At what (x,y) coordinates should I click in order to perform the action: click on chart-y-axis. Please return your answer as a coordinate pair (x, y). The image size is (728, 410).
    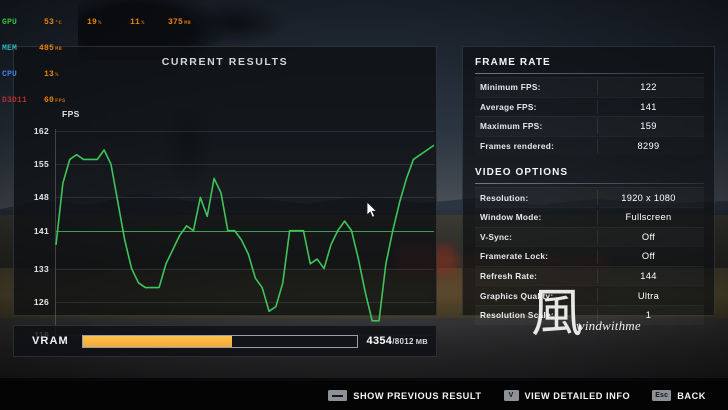
    Looking at the image, I should click on (55, 233).